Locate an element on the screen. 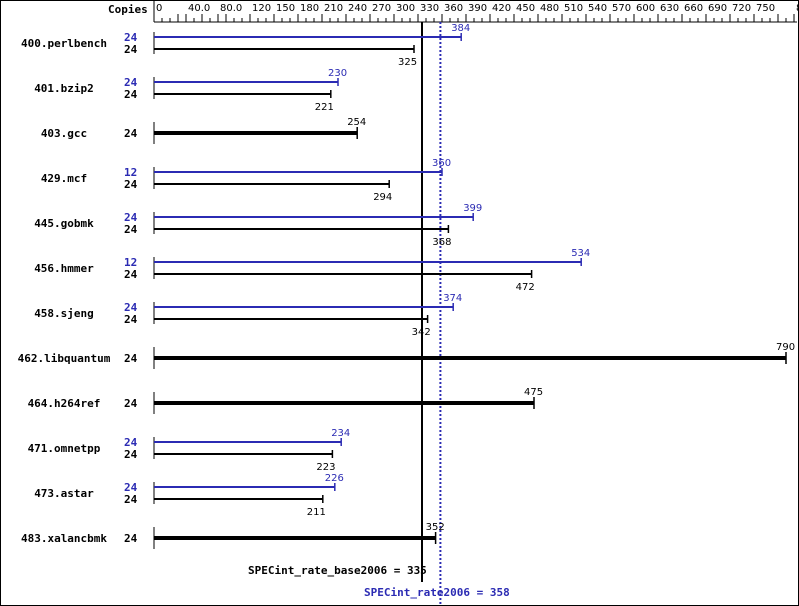 This screenshot has width=799, height=606. tick-label: 660 is located at coordinates (693, 8).